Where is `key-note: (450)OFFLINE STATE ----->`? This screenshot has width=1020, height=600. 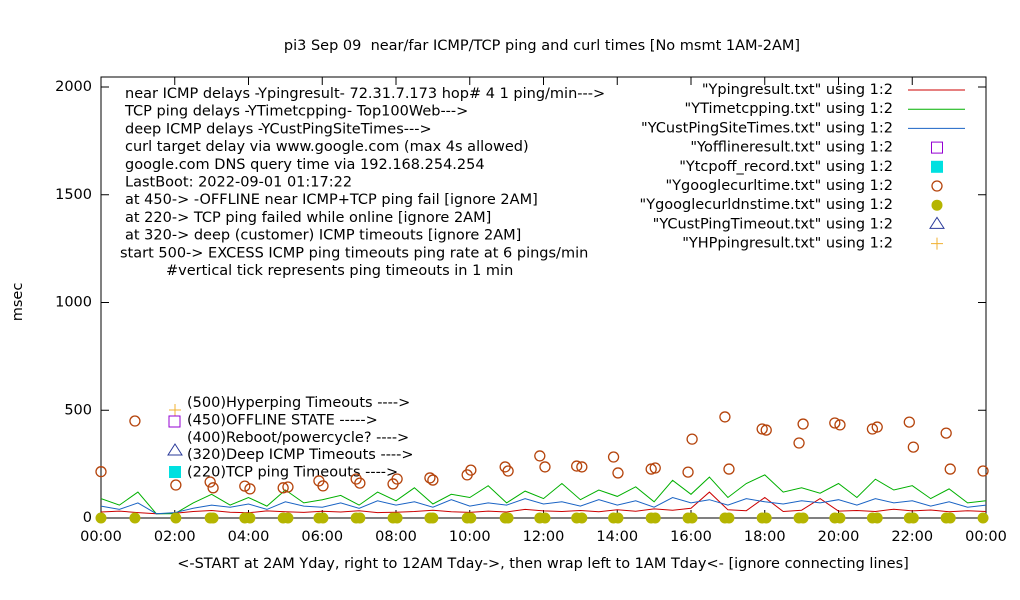 key-note: (450)OFFLINE STATE -----> is located at coordinates (282, 420).